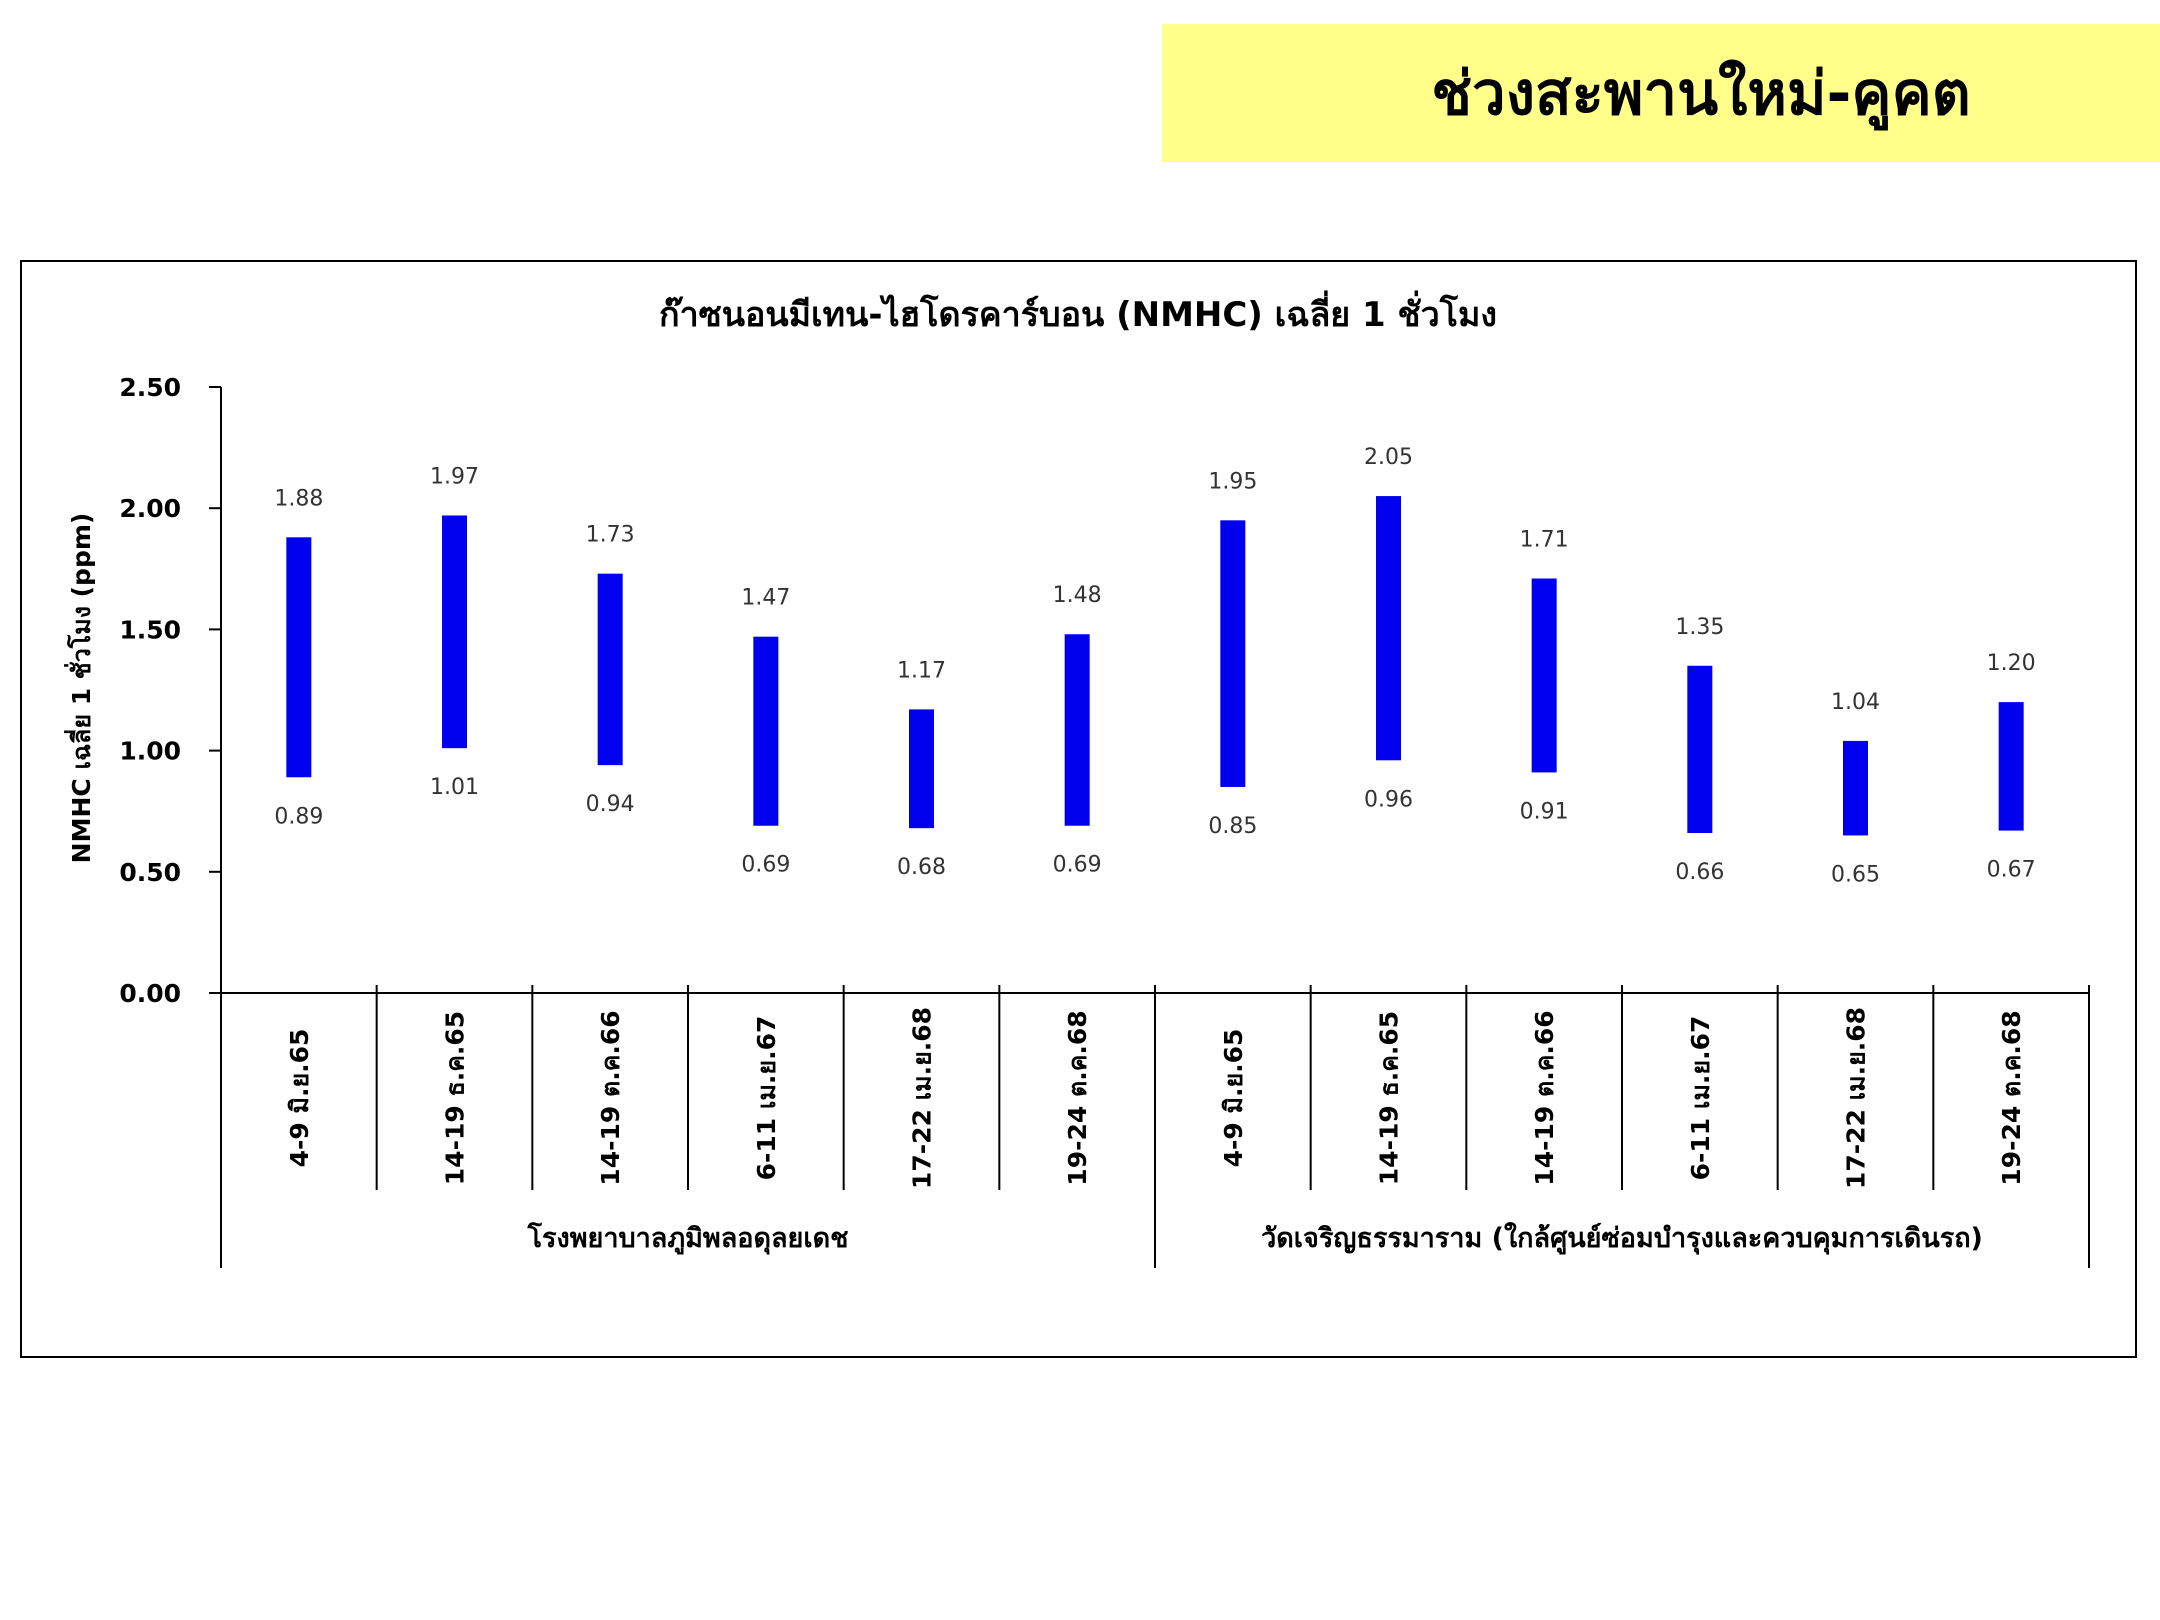 This screenshot has width=2160, height=1620. What do you see at coordinates (1544, 811) in the screenshot?
I see `min-data-label: 0.91` at bounding box center [1544, 811].